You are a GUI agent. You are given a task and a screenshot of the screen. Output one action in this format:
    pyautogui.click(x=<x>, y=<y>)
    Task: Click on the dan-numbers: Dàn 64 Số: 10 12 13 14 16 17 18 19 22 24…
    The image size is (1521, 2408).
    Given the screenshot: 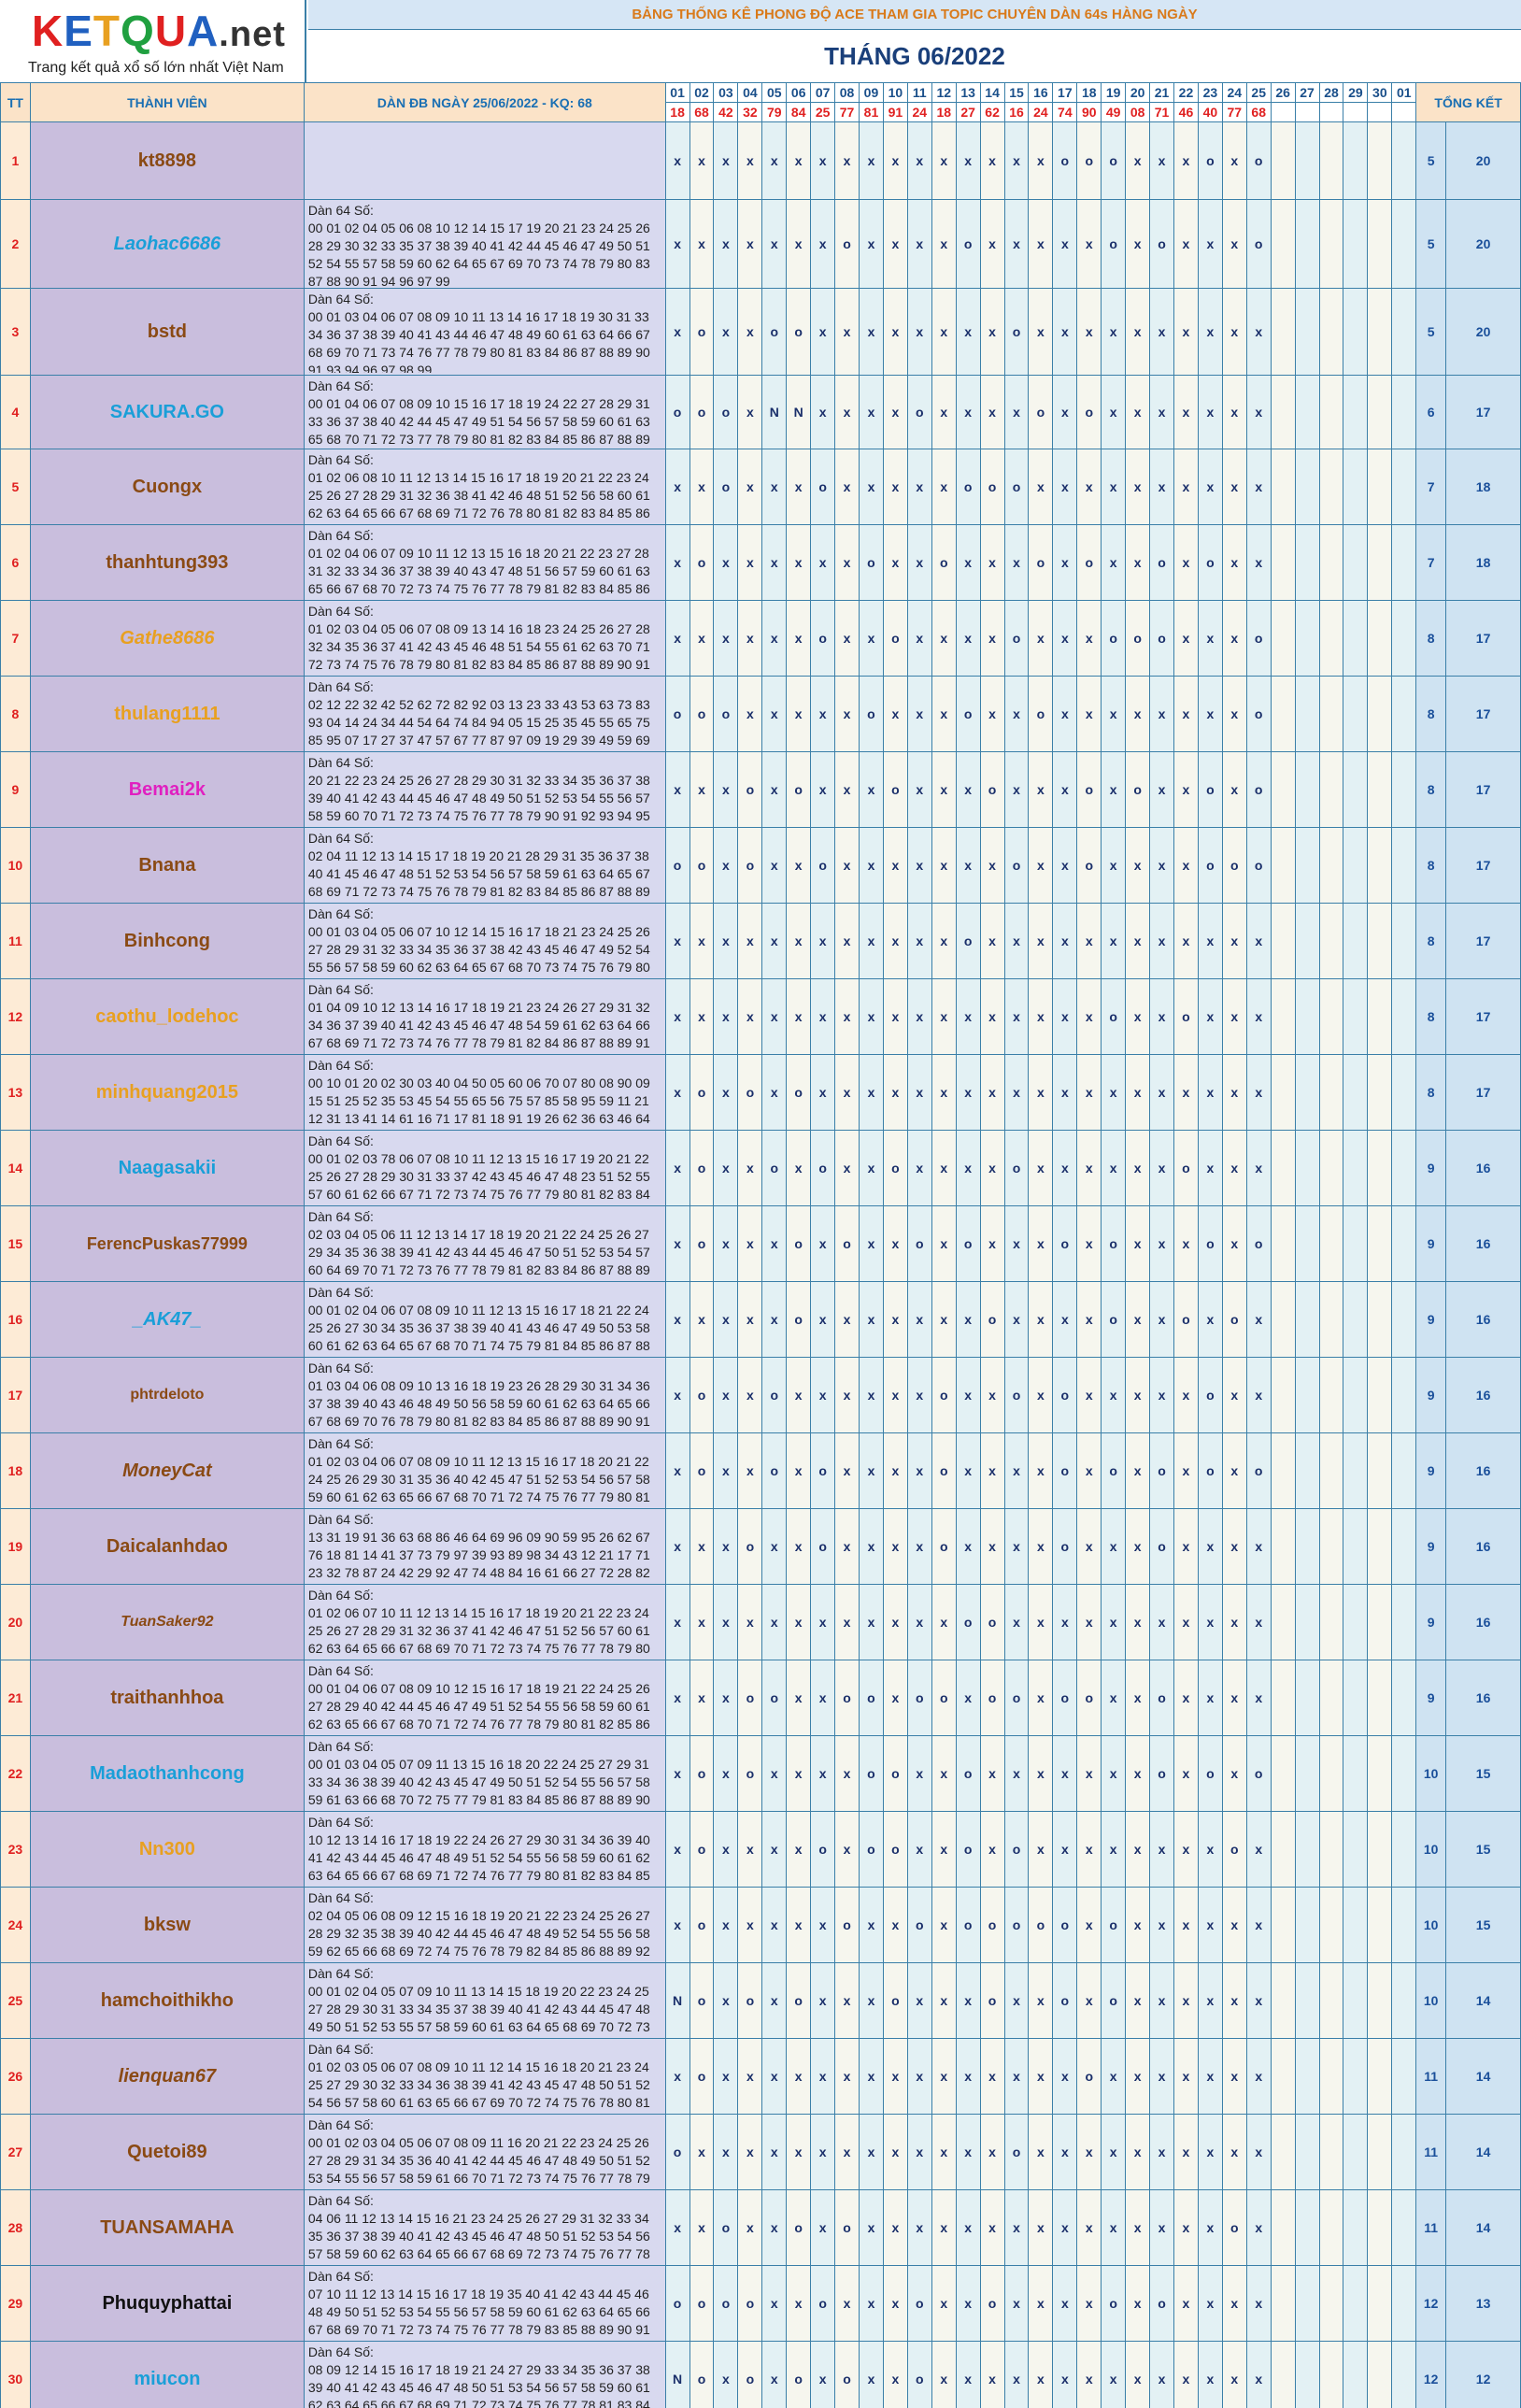 What is the action you would take?
    pyautogui.click(x=484, y=1849)
    